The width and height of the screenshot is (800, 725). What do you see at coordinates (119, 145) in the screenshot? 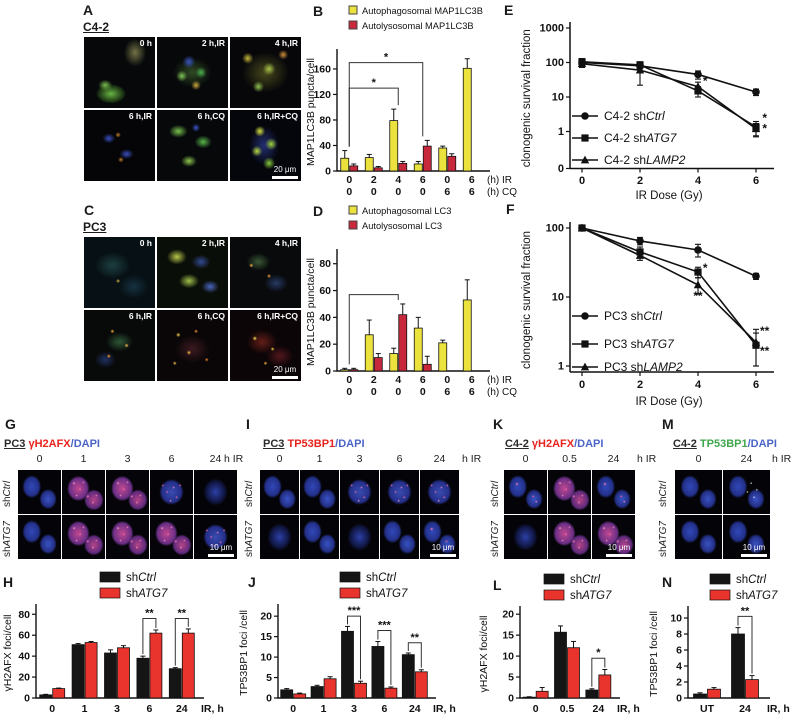
I see `micrograph-image: 6 h,IR` at bounding box center [119, 145].